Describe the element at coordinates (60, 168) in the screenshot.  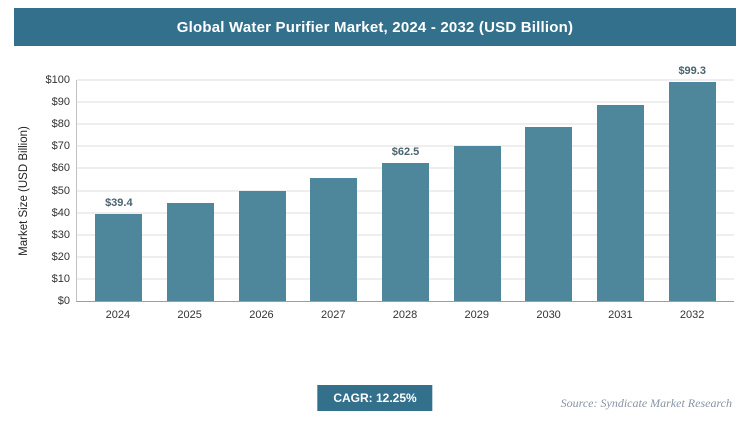
I see `y-tick-label: $60` at that location.